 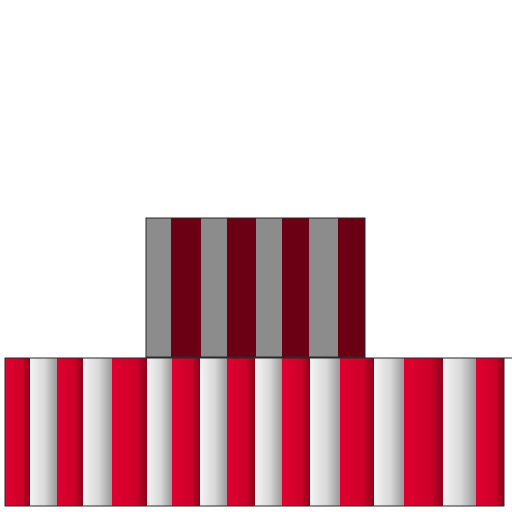 I want to click on upper-block-outline, so click(x=255, y=287).